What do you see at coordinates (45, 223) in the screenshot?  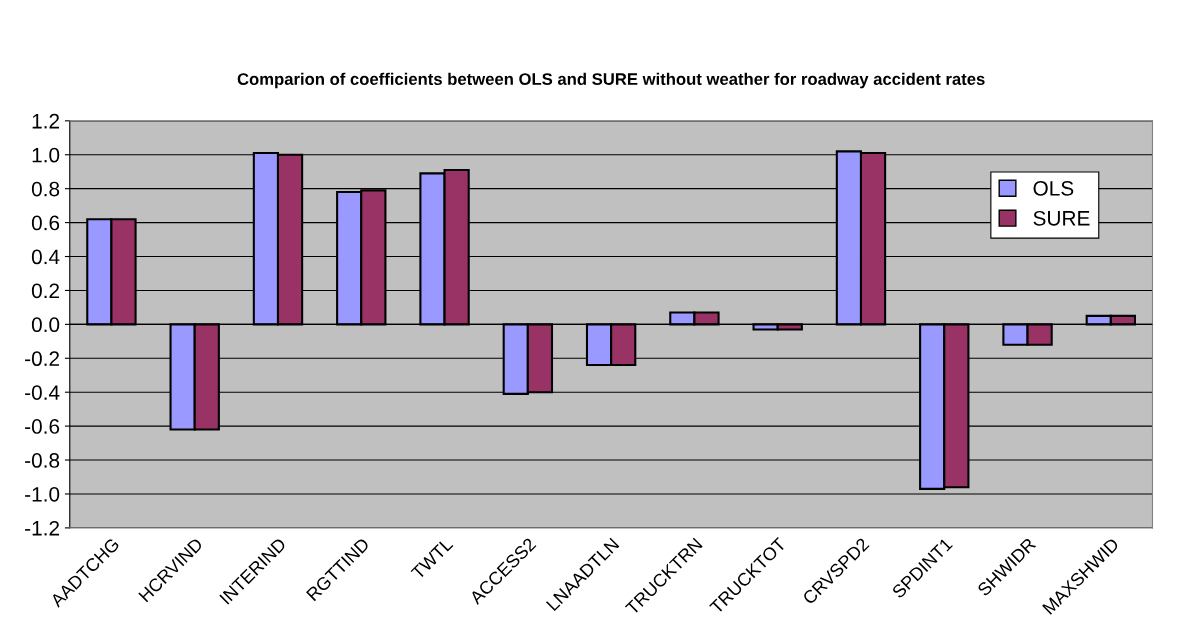 I see `y-tick-label: 0.6` at bounding box center [45, 223].